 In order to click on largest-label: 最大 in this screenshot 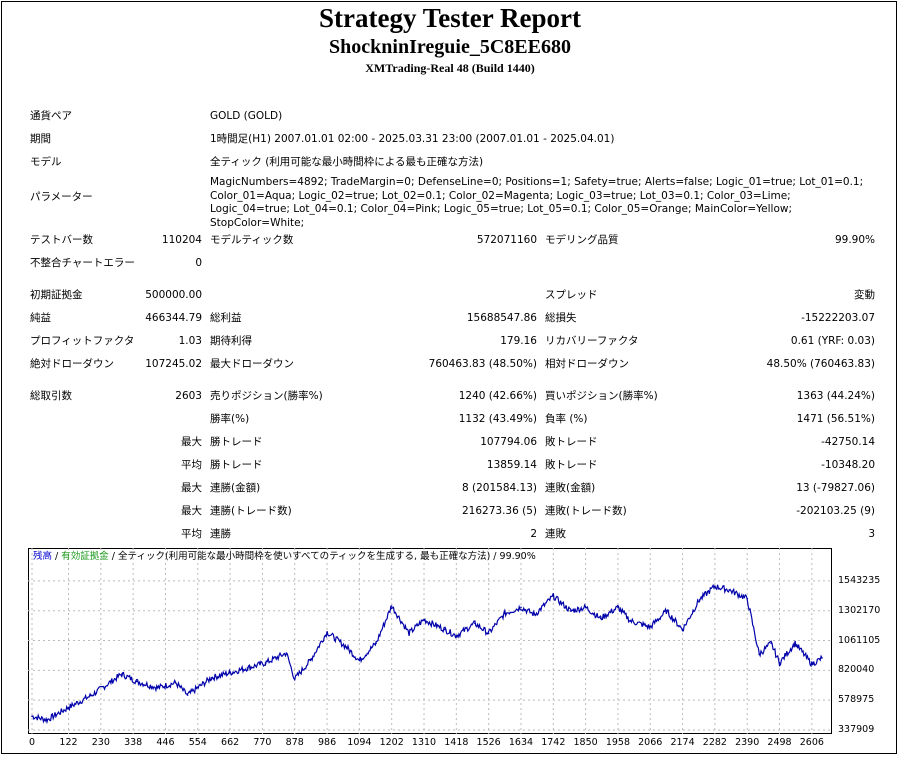, I will do `click(191, 442)`.